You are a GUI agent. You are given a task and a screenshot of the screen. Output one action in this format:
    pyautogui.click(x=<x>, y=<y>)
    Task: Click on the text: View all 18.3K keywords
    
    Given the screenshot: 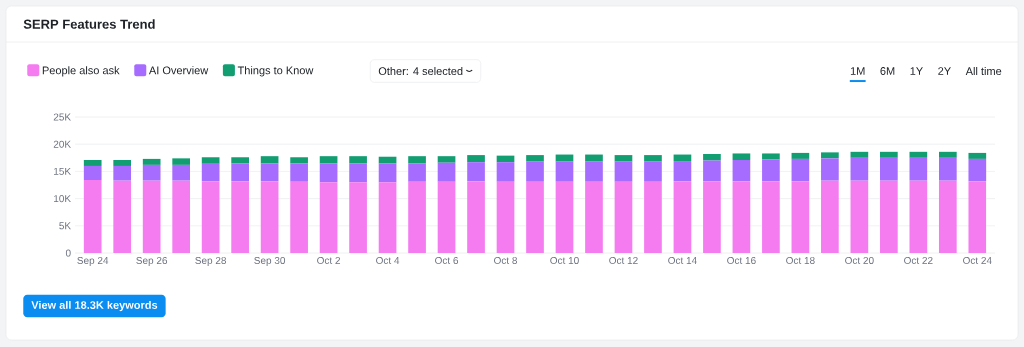 What is the action you would take?
    pyautogui.click(x=94, y=306)
    